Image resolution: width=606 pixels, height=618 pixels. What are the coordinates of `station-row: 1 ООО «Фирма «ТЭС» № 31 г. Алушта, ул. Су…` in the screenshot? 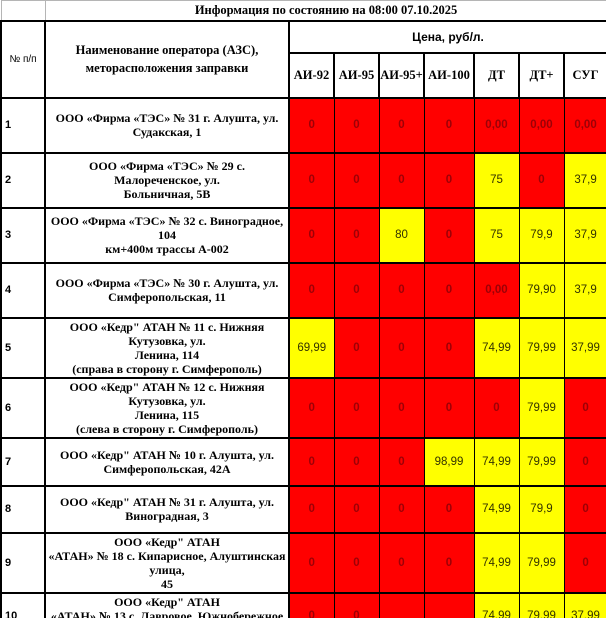 It's located at (303, 125).